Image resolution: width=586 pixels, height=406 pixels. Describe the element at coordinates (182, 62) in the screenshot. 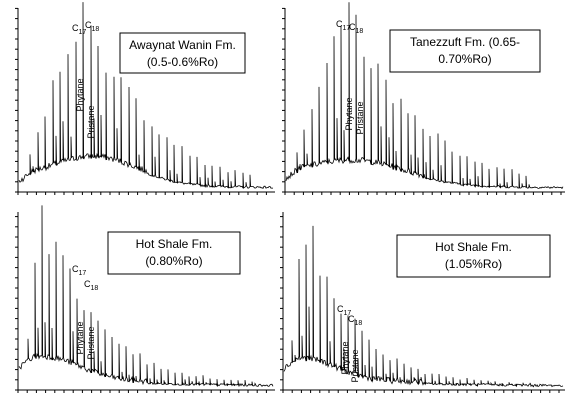

I see `panel-label: (0.5-0.6%Ro)` at that location.